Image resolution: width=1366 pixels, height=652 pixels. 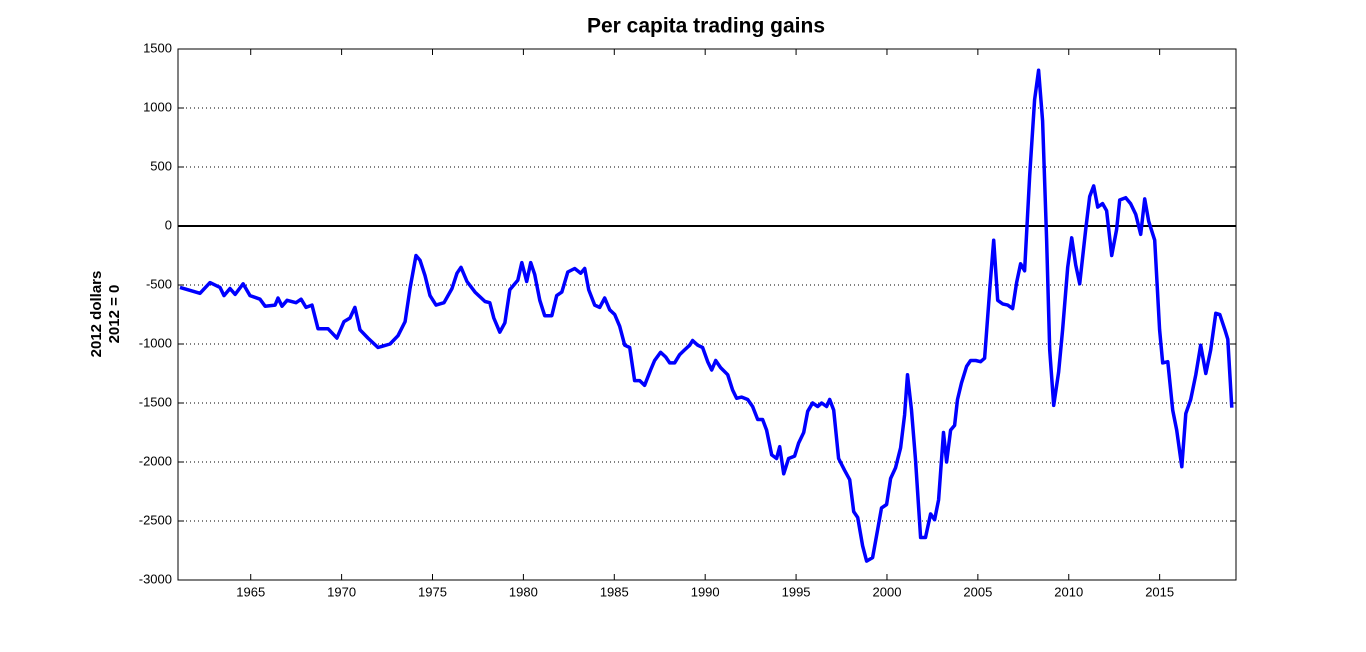 What do you see at coordinates (168, 224) in the screenshot?
I see `y-tick-label: 0` at bounding box center [168, 224].